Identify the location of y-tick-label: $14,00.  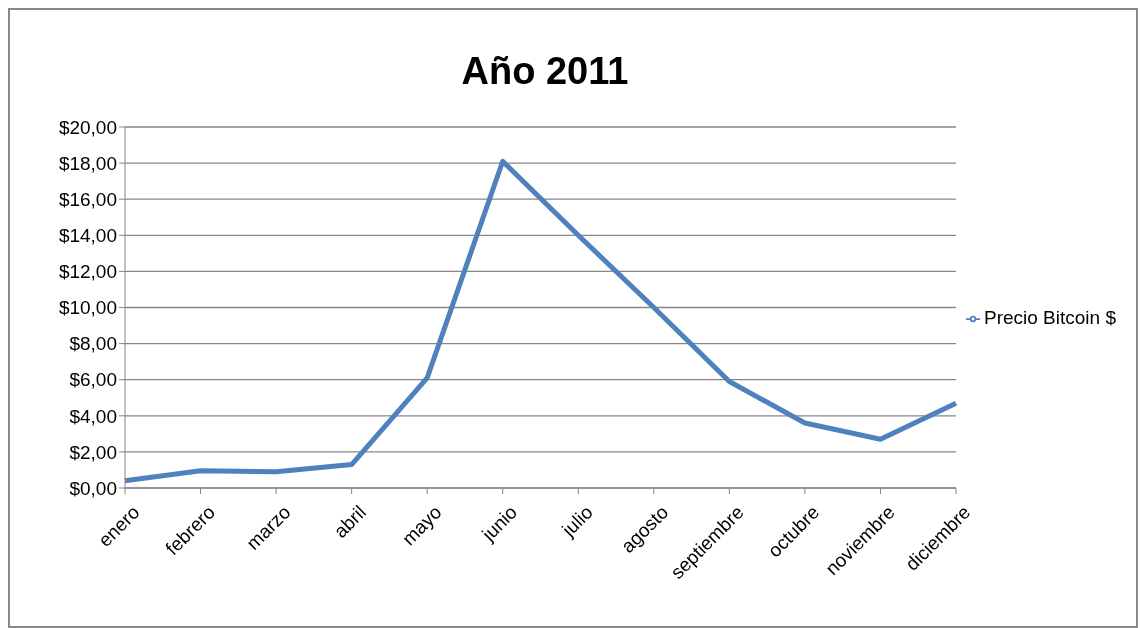
(87, 236).